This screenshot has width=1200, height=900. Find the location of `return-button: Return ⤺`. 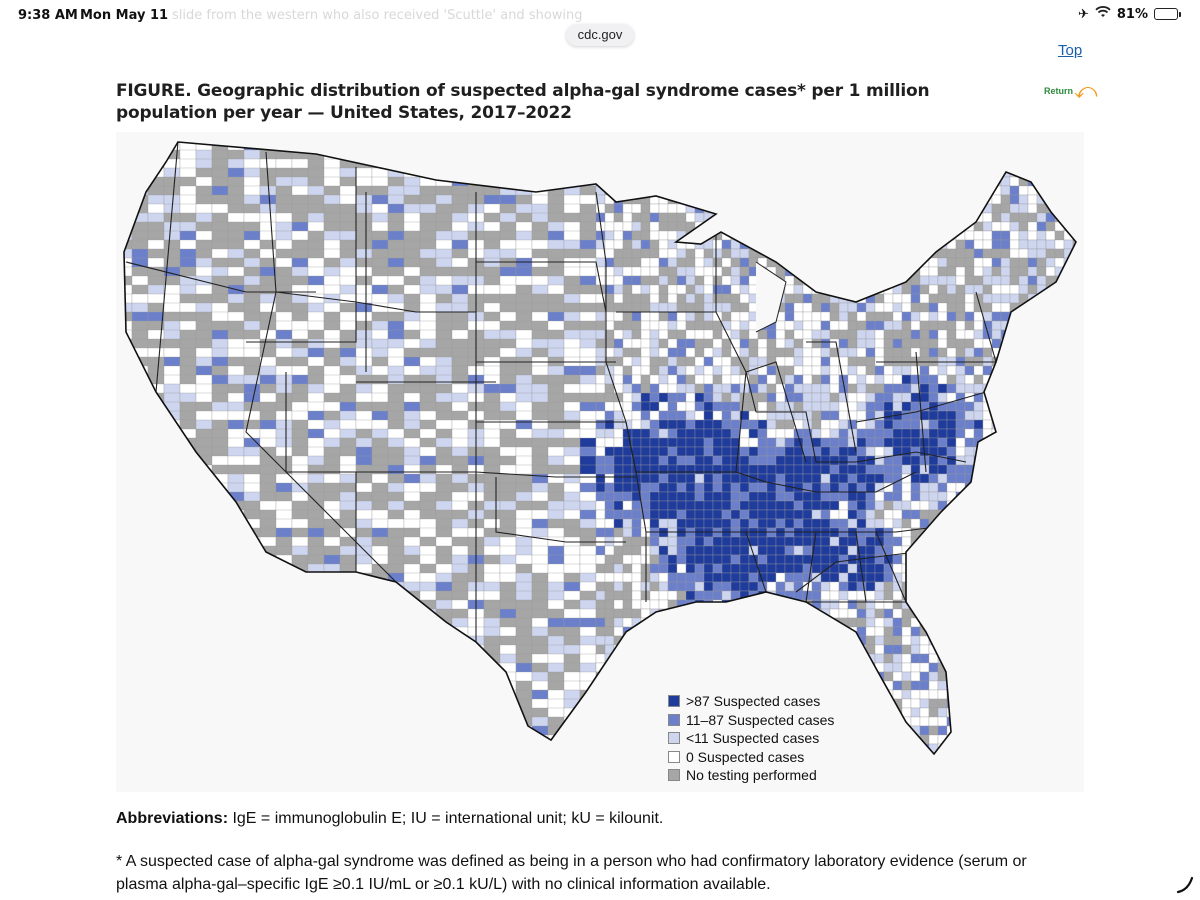

return-button: Return ⤺ is located at coordinates (1071, 92).